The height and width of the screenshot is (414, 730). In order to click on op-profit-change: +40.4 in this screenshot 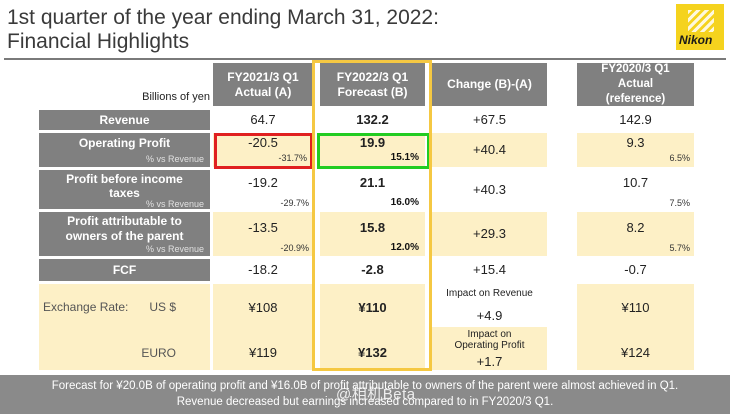, I will do `click(489, 150)`.